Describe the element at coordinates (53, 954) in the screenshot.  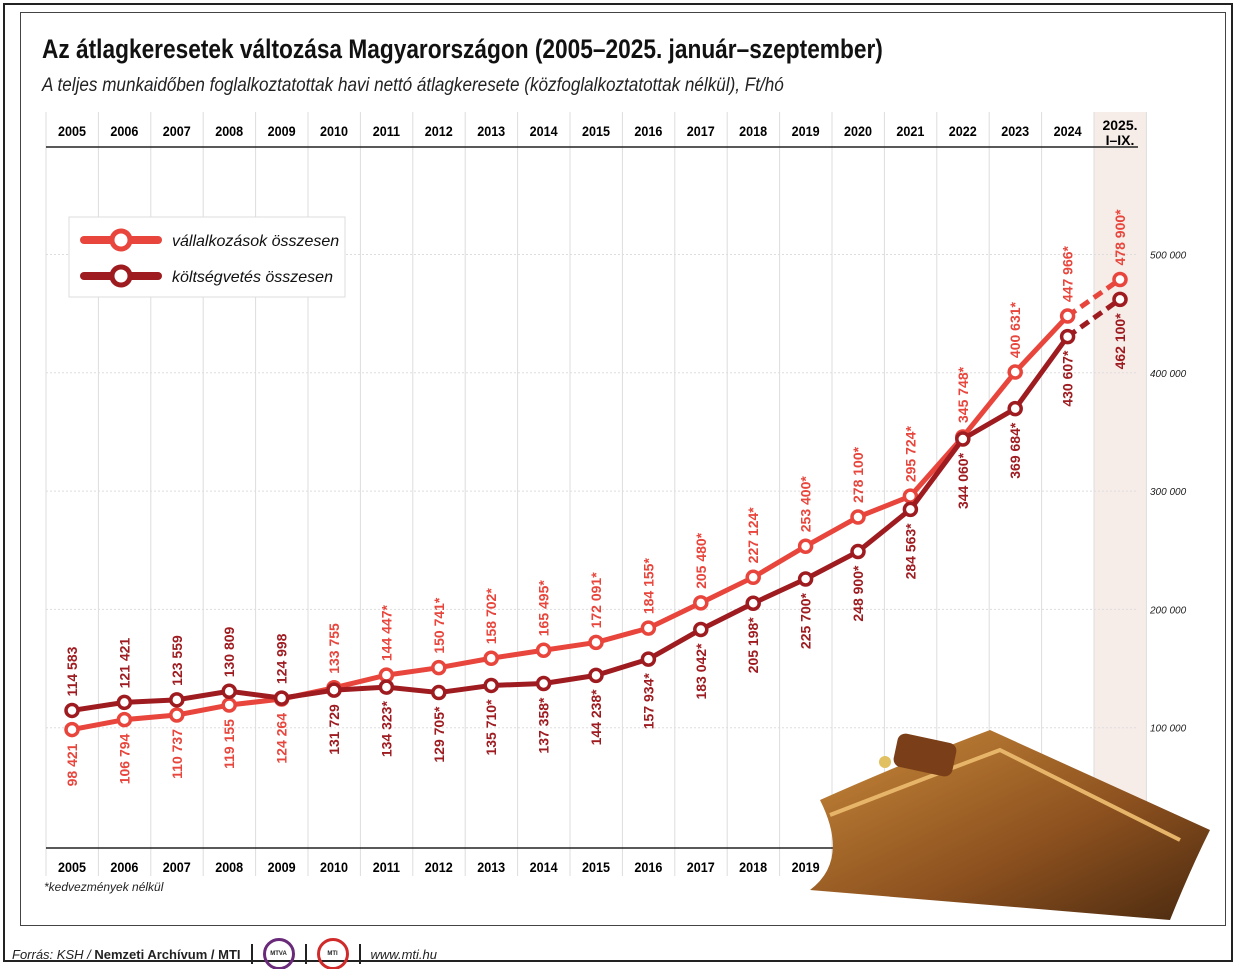
I see `source-prefix: Forrás: KSH /` at that location.